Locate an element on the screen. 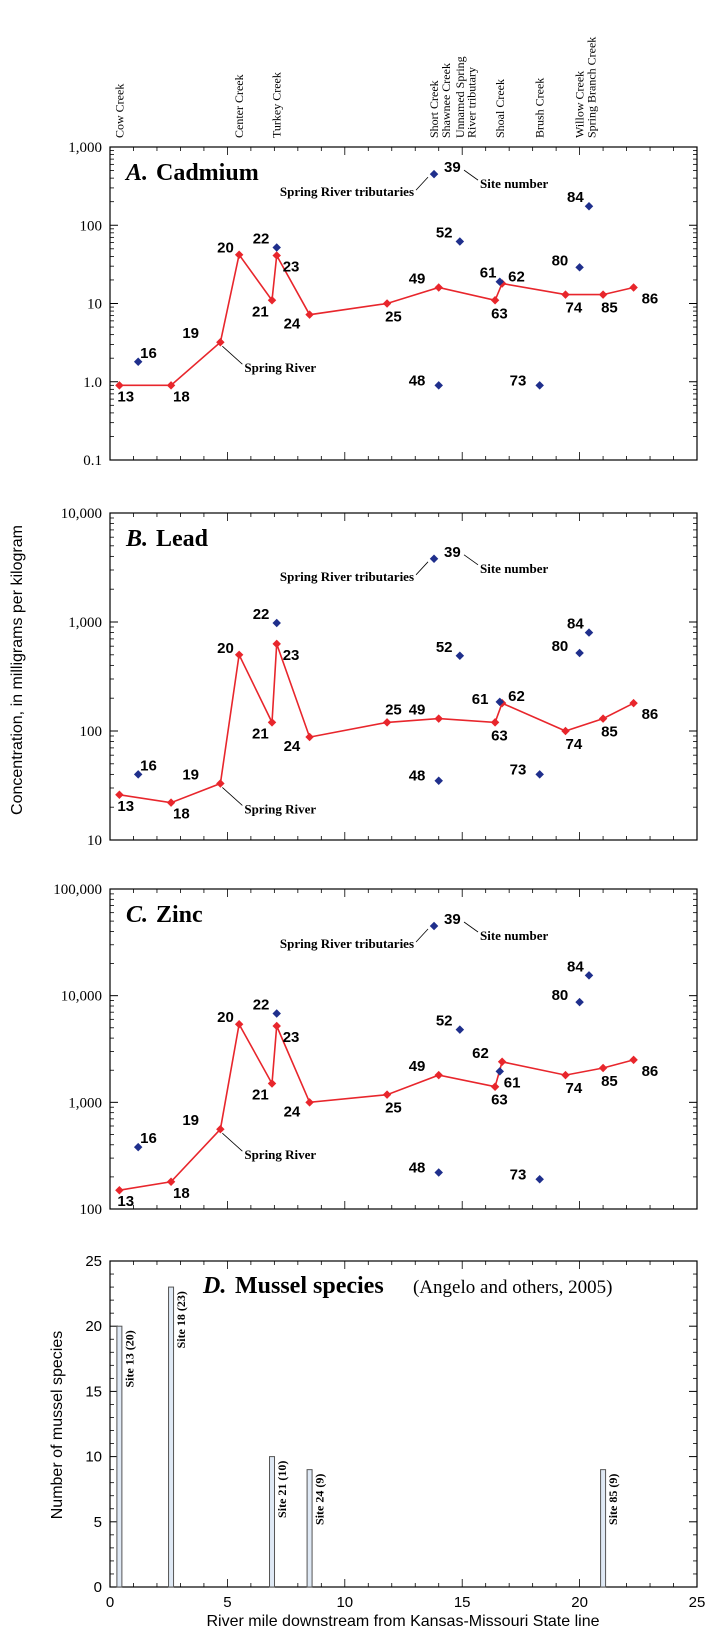 This screenshot has height=1636, width=722. x-tick-label: 0 is located at coordinates (110, 1602).